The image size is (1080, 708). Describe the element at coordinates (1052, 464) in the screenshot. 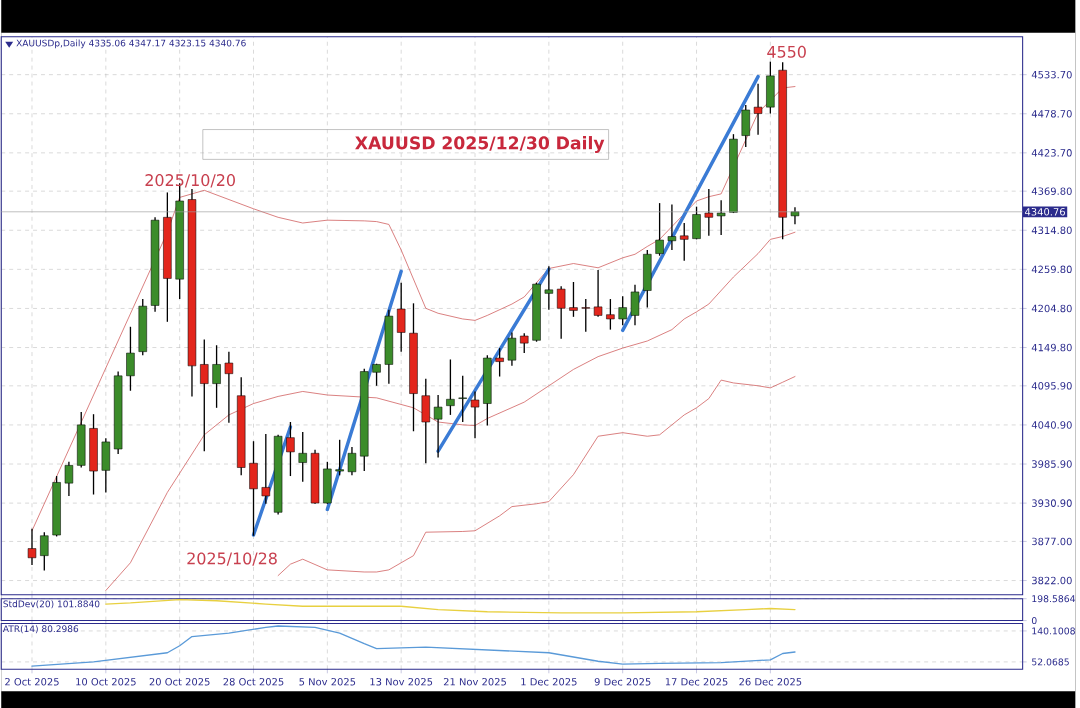

I see `y-tick-label: 3985.90` at that location.